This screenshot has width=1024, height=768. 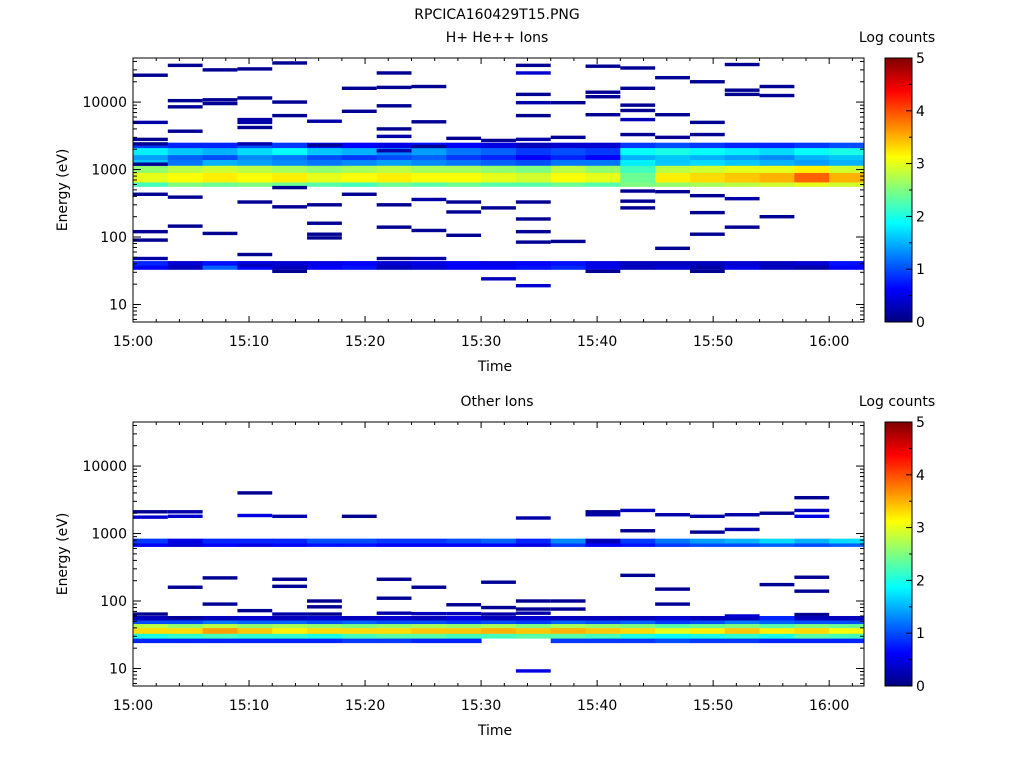 I want to click on x-tick-label: 15:20, so click(x=365, y=342).